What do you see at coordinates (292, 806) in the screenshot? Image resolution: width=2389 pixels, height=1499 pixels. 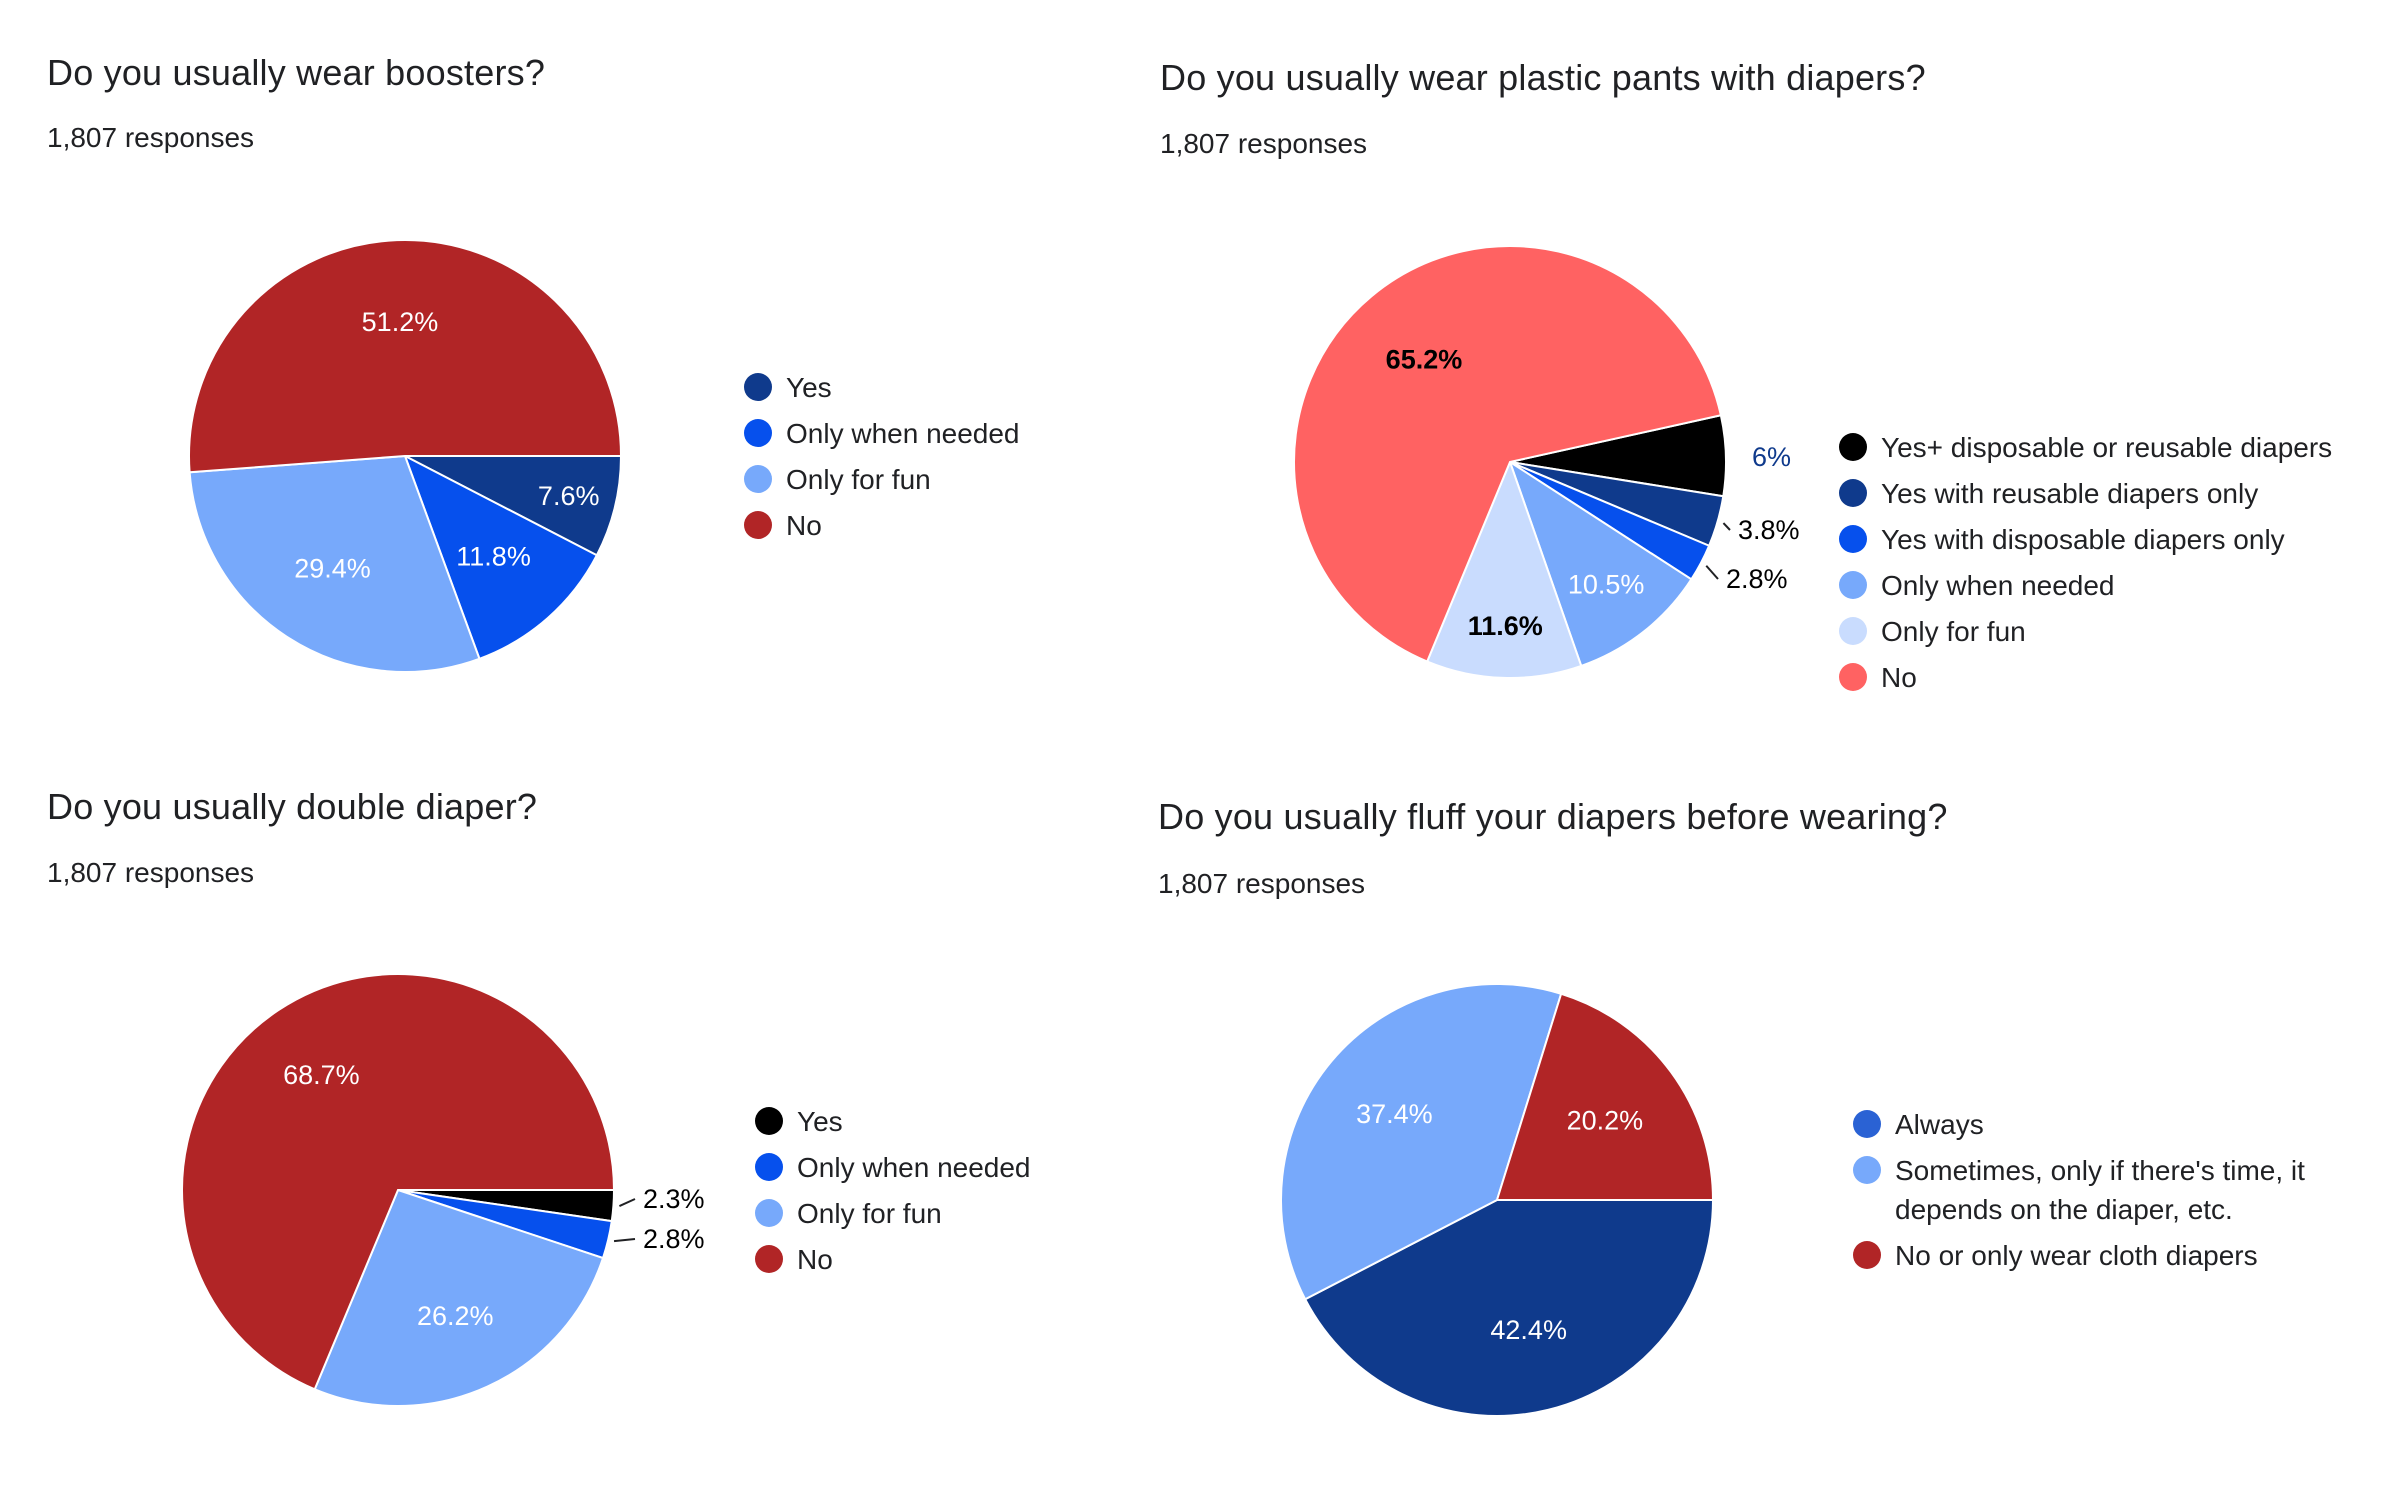 I see `chart-title: Do you usually double diaper?` at bounding box center [292, 806].